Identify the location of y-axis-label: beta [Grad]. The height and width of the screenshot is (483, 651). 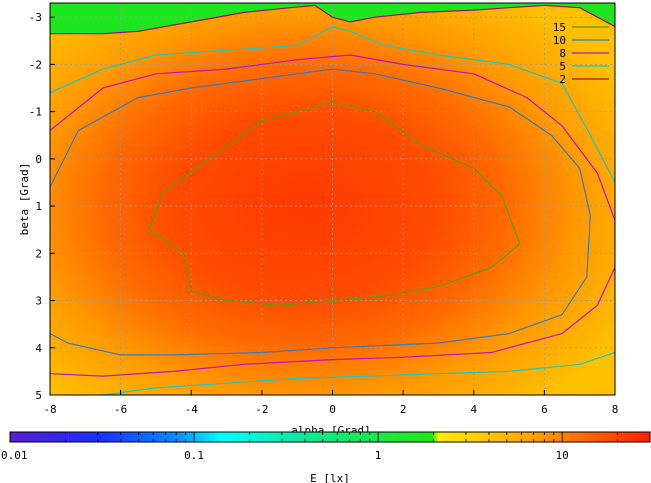
(24, 199).